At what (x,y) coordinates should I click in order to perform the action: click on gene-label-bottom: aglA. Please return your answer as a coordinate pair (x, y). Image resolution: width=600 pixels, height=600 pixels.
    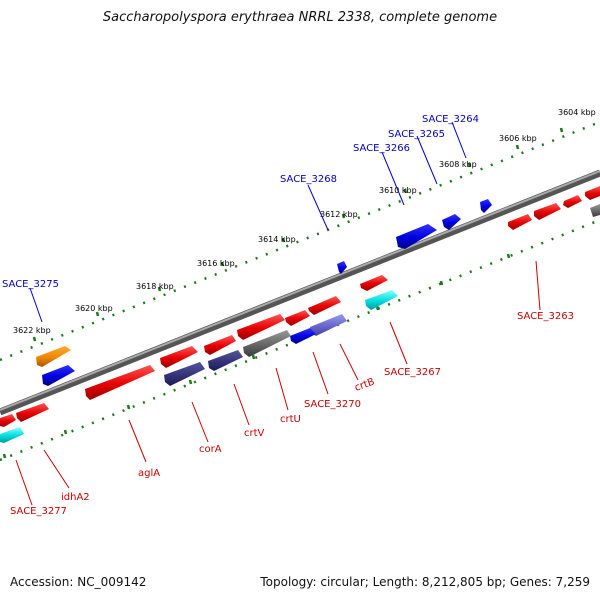
    Looking at the image, I should click on (149, 473).